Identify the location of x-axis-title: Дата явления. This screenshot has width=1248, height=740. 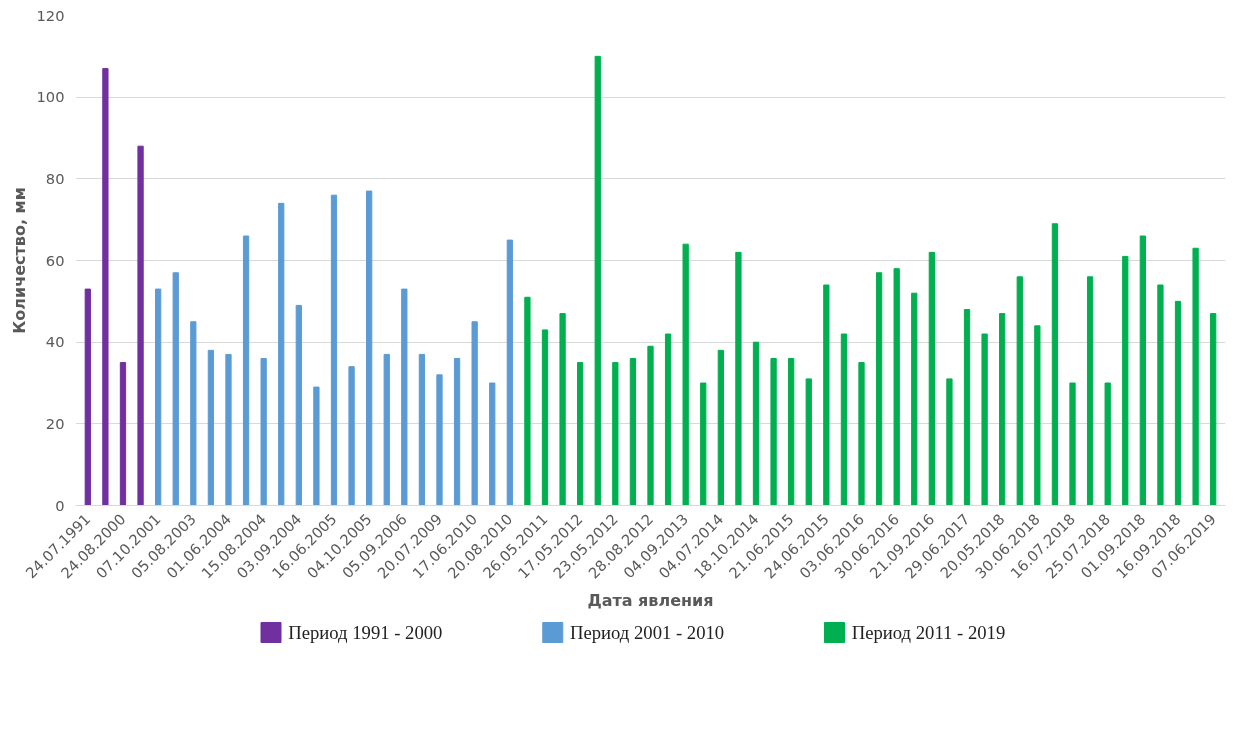
(650, 600).